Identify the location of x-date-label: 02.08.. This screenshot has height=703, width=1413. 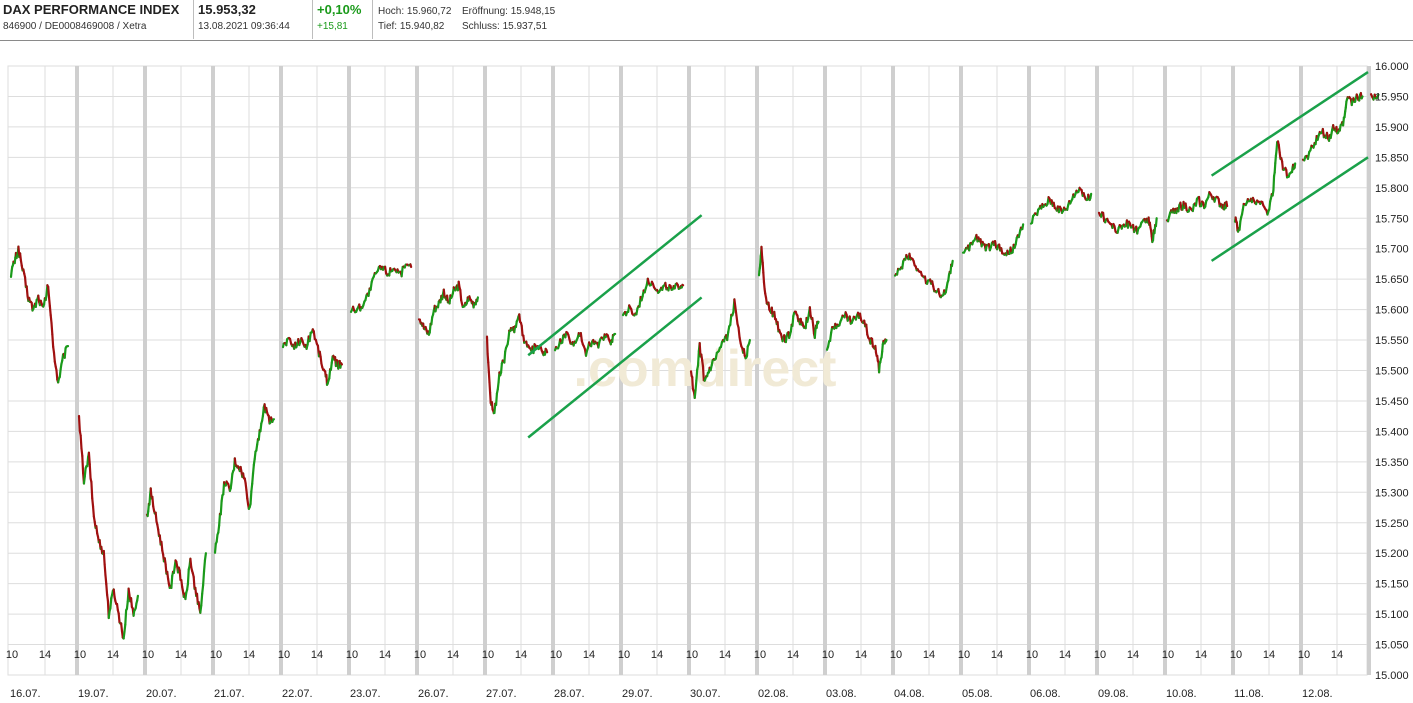
(773, 694).